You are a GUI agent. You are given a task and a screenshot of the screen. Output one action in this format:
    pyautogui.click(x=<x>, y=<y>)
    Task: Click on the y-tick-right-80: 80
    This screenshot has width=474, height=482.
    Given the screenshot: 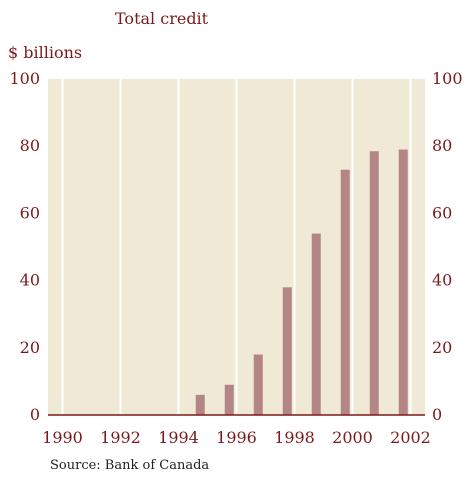 What is the action you would take?
    pyautogui.click(x=442, y=145)
    